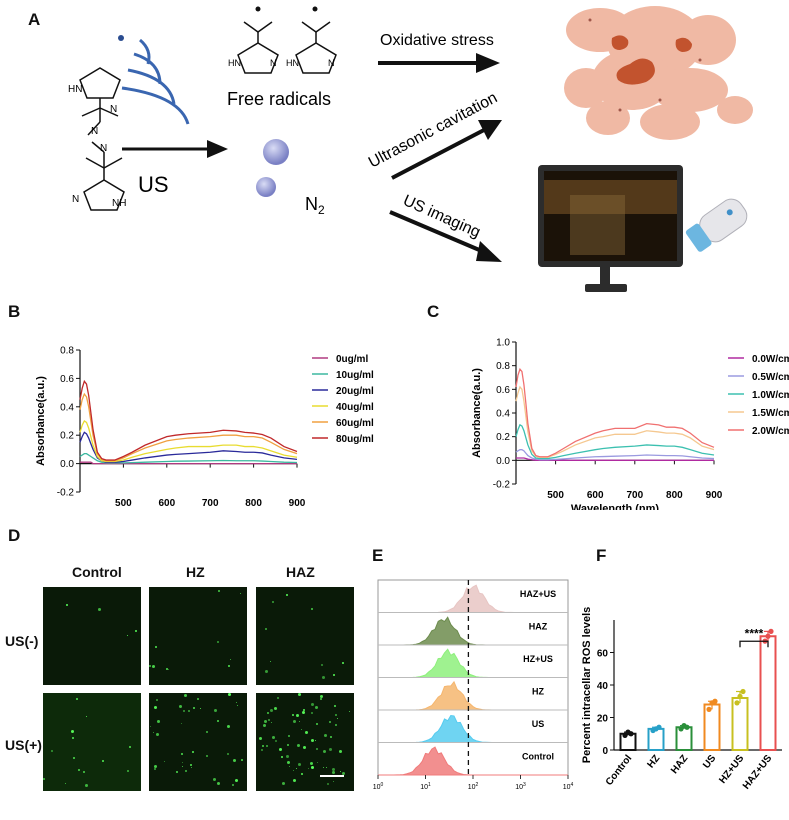  I want to click on micrograph-hz-us-minus, so click(198, 636).